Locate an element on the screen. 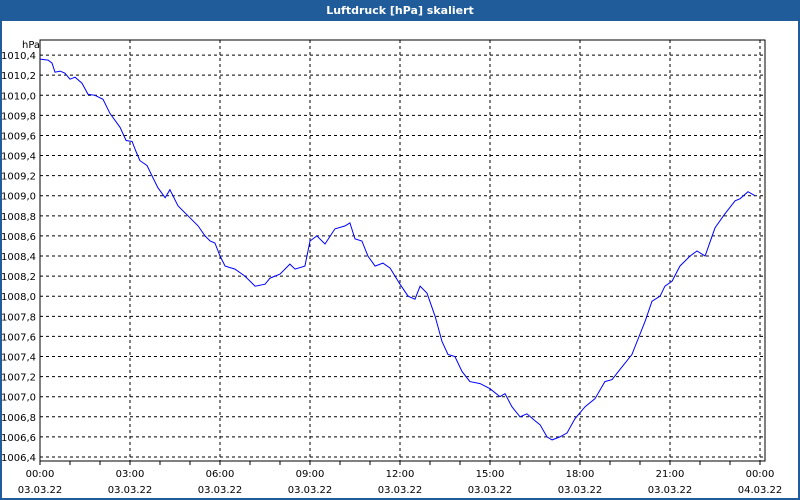 This screenshot has height=500, width=800. y-tick-label: 1008,4 is located at coordinates (18, 257).